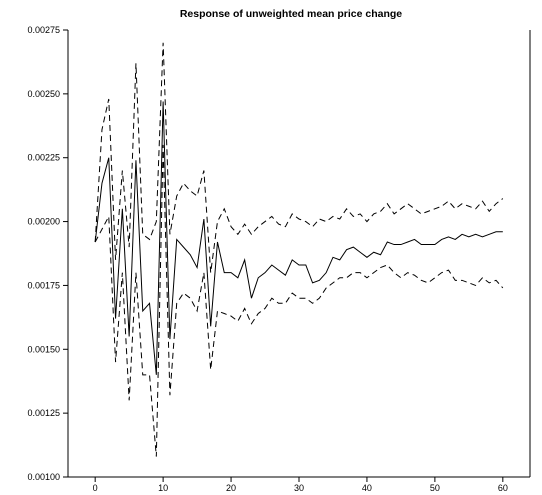  I want to click on chart-title: Response of unweighted mean price change, so click(291, 14).